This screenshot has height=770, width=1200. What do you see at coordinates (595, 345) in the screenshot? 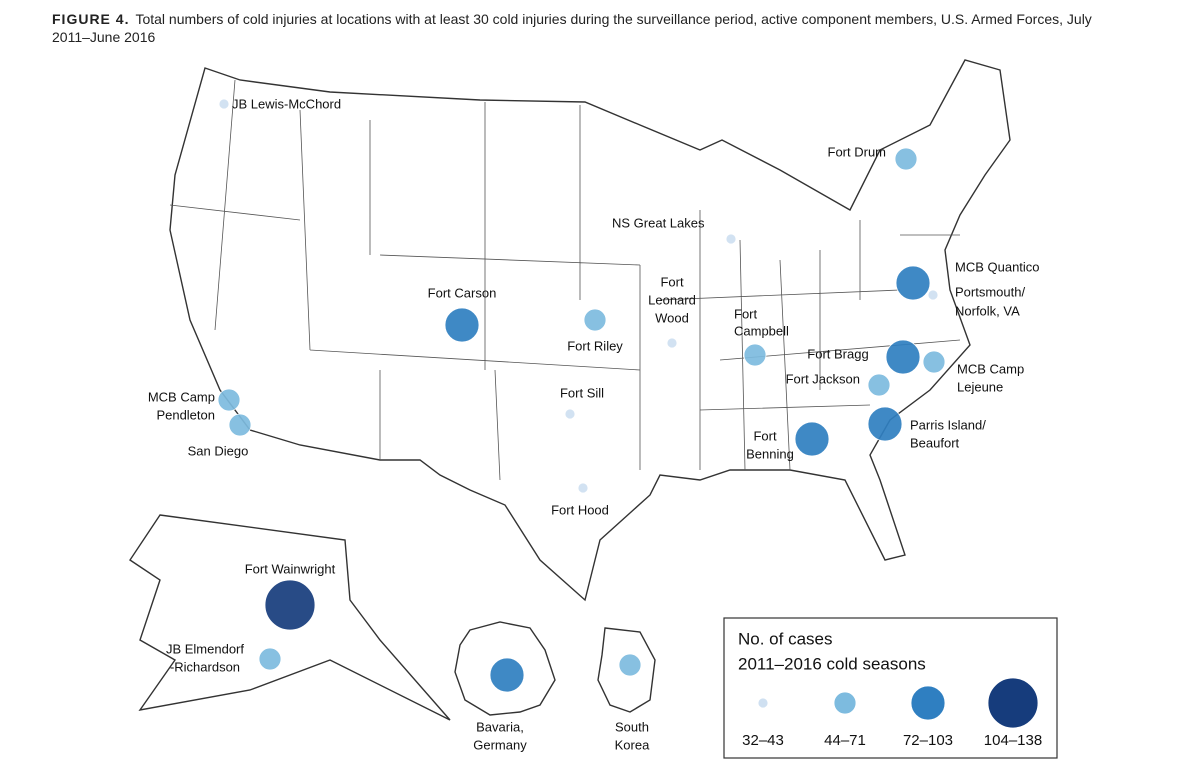
I see `location-label: Fort Riley` at bounding box center [595, 345].